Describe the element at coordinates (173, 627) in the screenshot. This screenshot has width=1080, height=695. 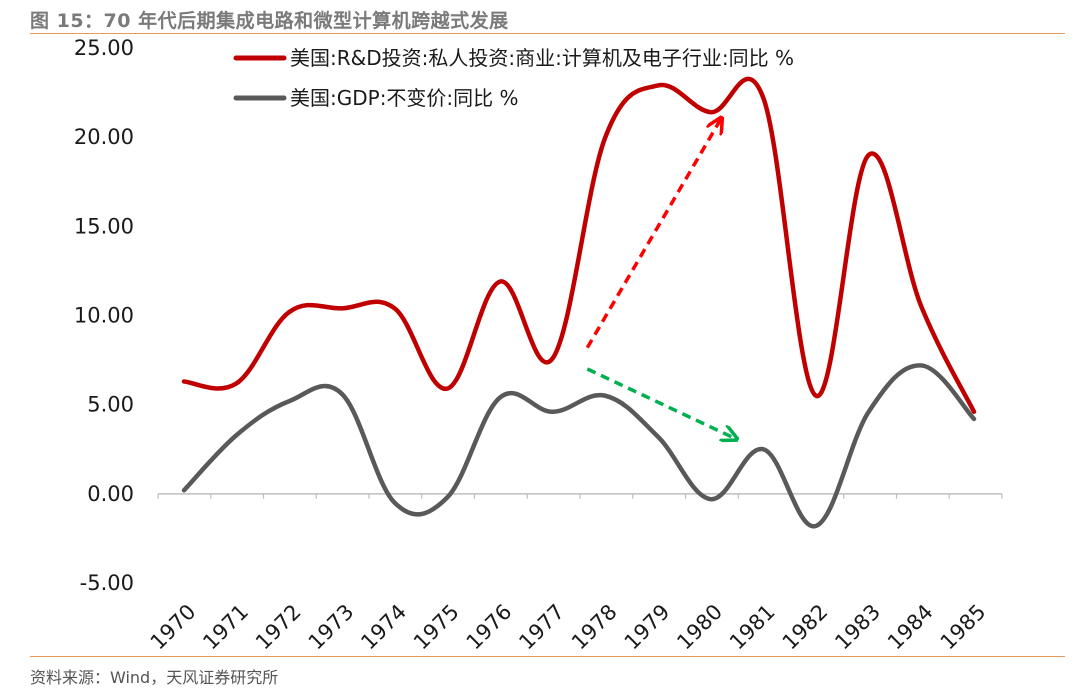
I see `x-tick-label: 1970` at that location.